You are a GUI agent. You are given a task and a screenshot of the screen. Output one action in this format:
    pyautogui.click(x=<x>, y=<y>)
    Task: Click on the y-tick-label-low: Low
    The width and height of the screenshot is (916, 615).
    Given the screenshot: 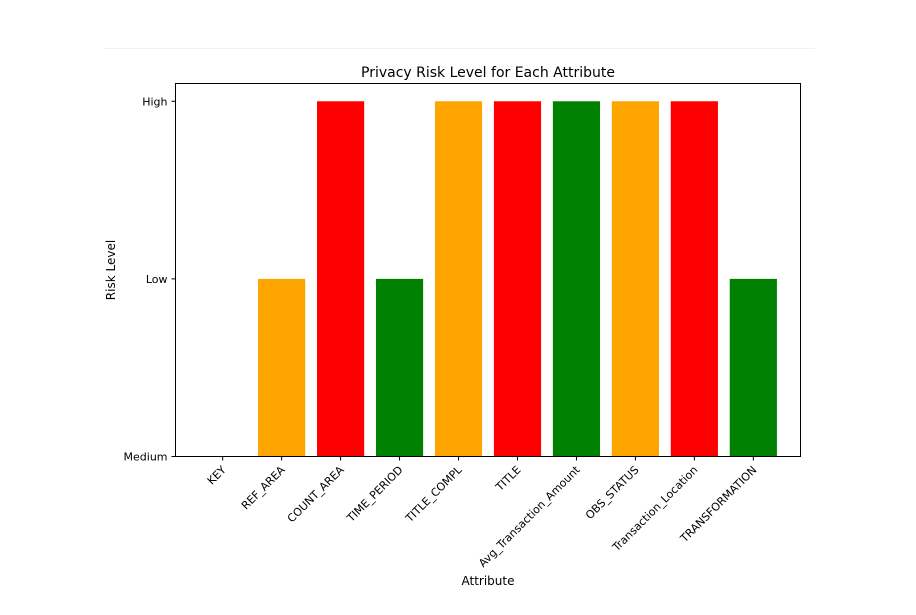 What is the action you would take?
    pyautogui.click(x=157, y=279)
    